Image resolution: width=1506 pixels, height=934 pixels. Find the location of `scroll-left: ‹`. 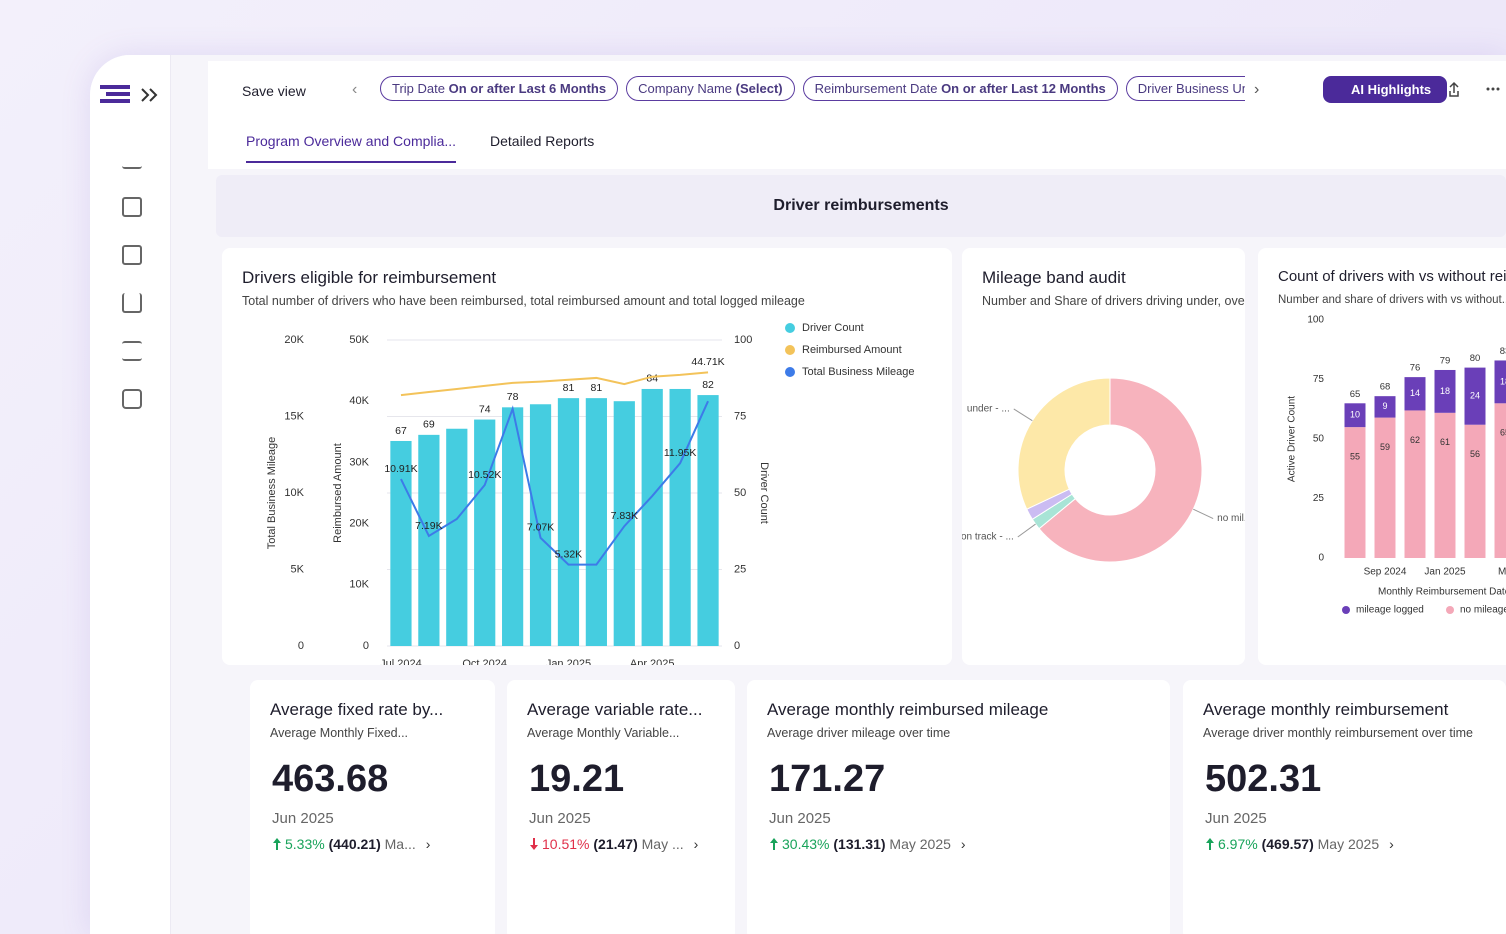

scroll-left: ‹ is located at coordinates (355, 89).